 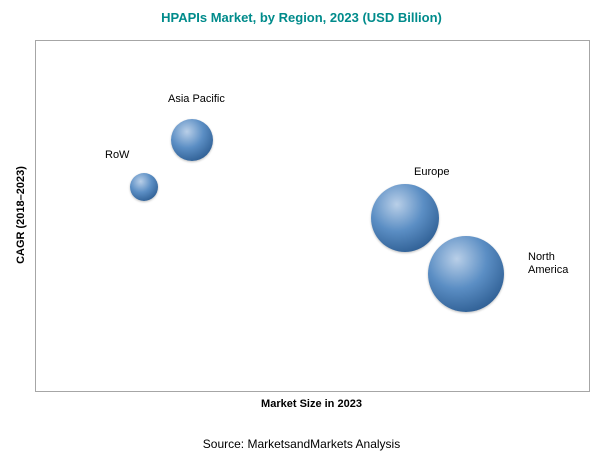 I want to click on bubble-label-row: RoW, so click(x=117, y=155).